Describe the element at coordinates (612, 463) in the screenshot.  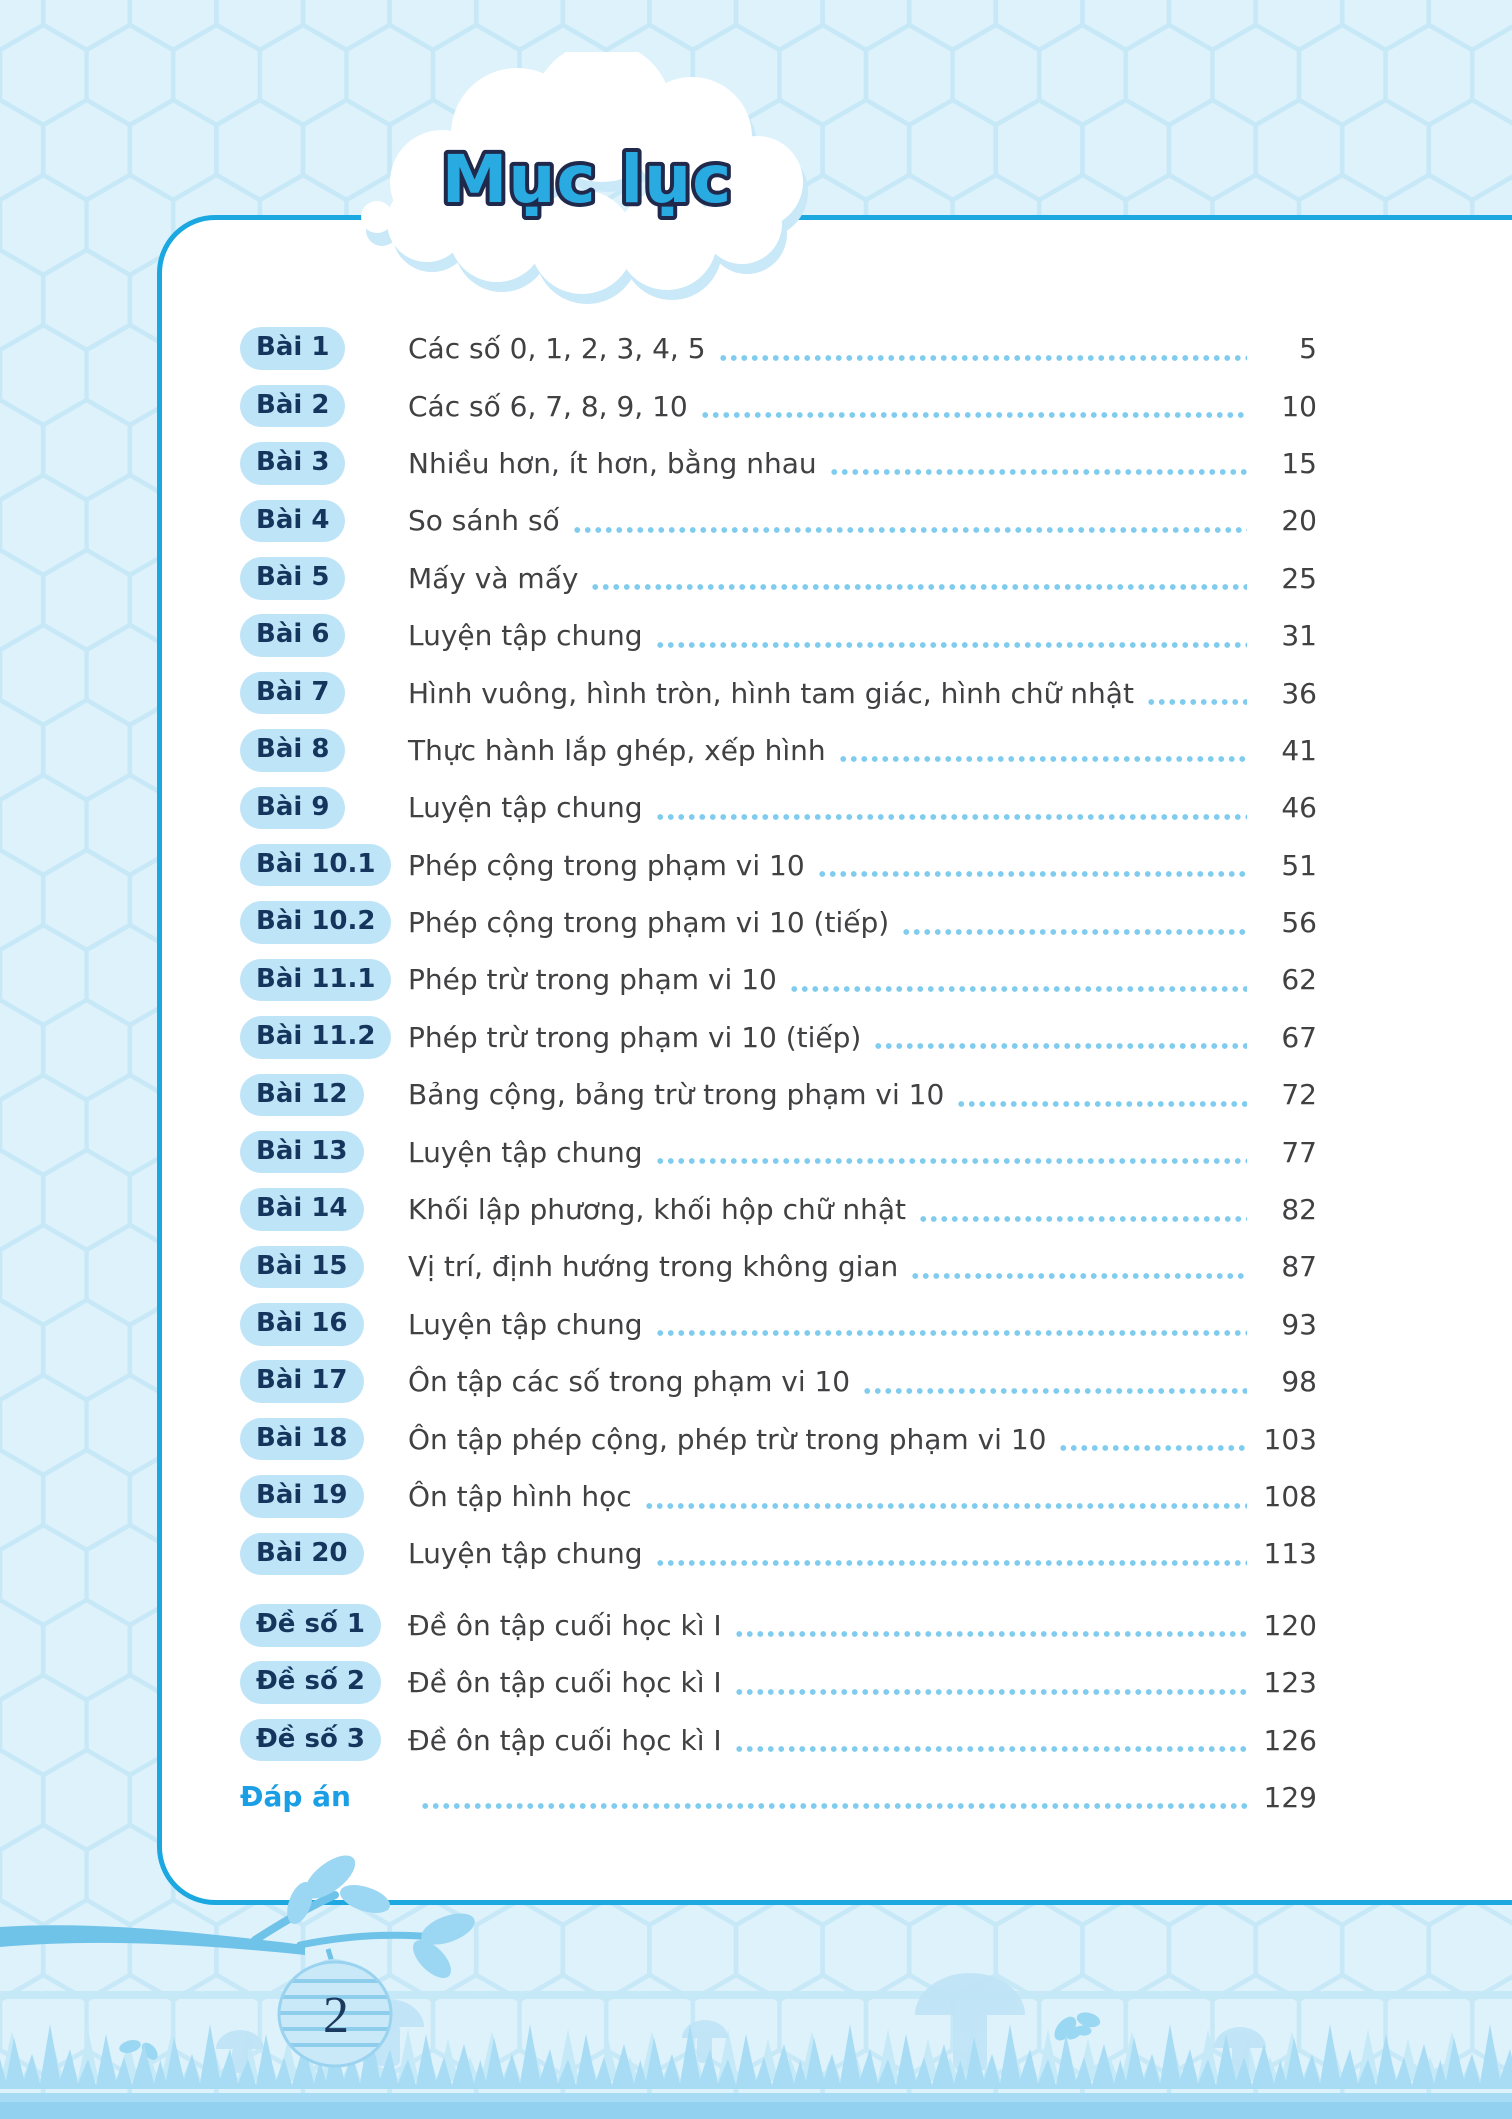
I see `lesson-title: Nhiều hơn, ít hơn, bằng nhau` at that location.